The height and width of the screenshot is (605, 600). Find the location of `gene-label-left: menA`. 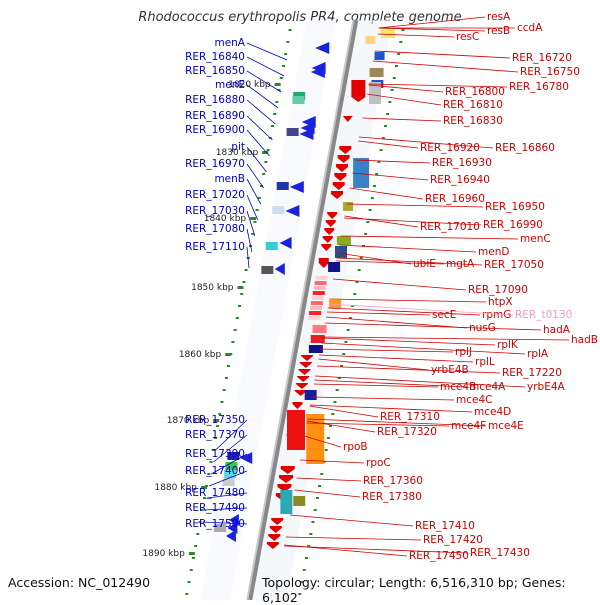

gene-label-left: menA is located at coordinates (229, 43).